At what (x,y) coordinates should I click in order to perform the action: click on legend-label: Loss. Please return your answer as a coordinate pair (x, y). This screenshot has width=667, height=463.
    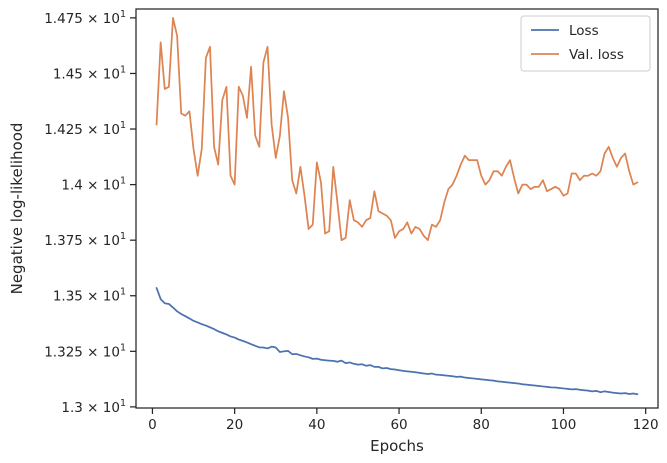
    Looking at the image, I should click on (584, 31).